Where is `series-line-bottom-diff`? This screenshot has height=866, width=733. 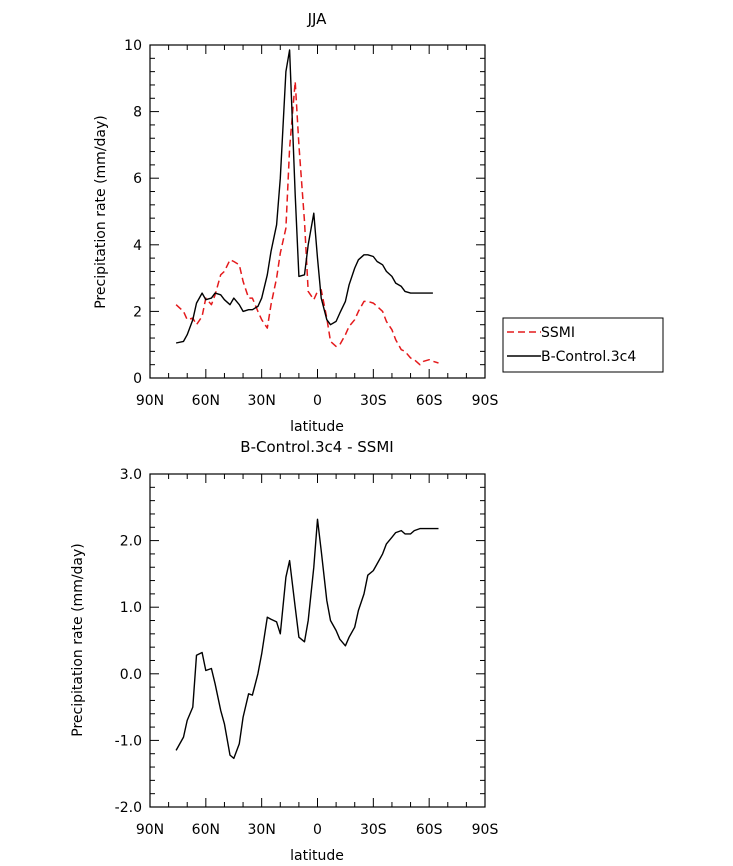
series-line-bottom-diff is located at coordinates (307, 639).